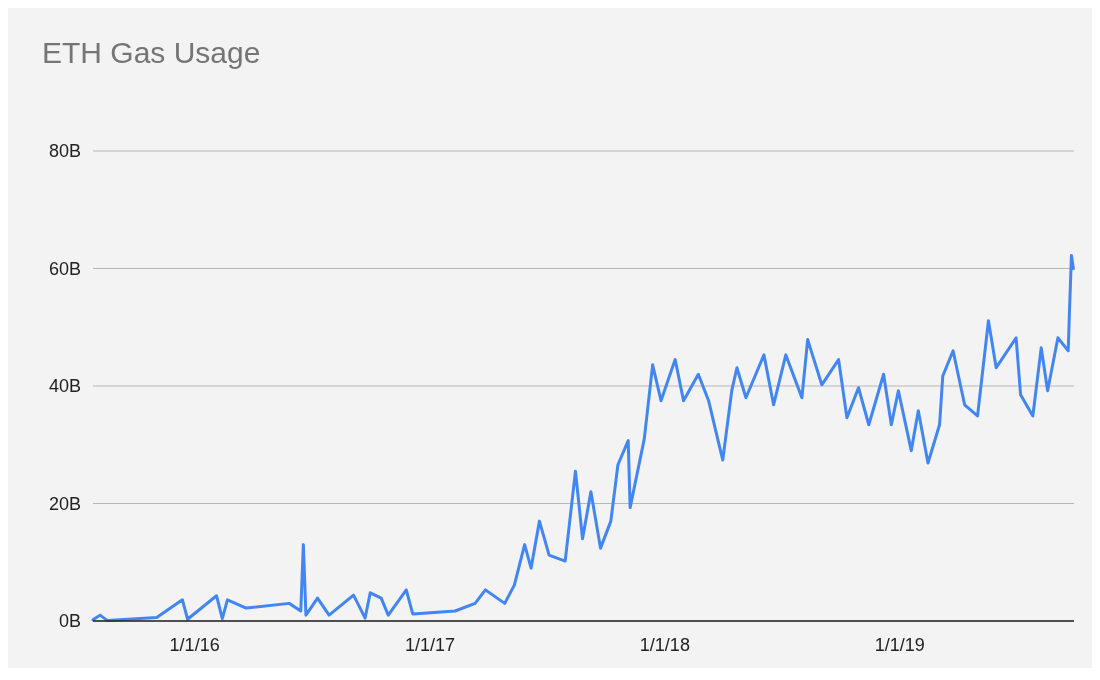  I want to click on x-tick-label: 1/1/17, so click(430, 645).